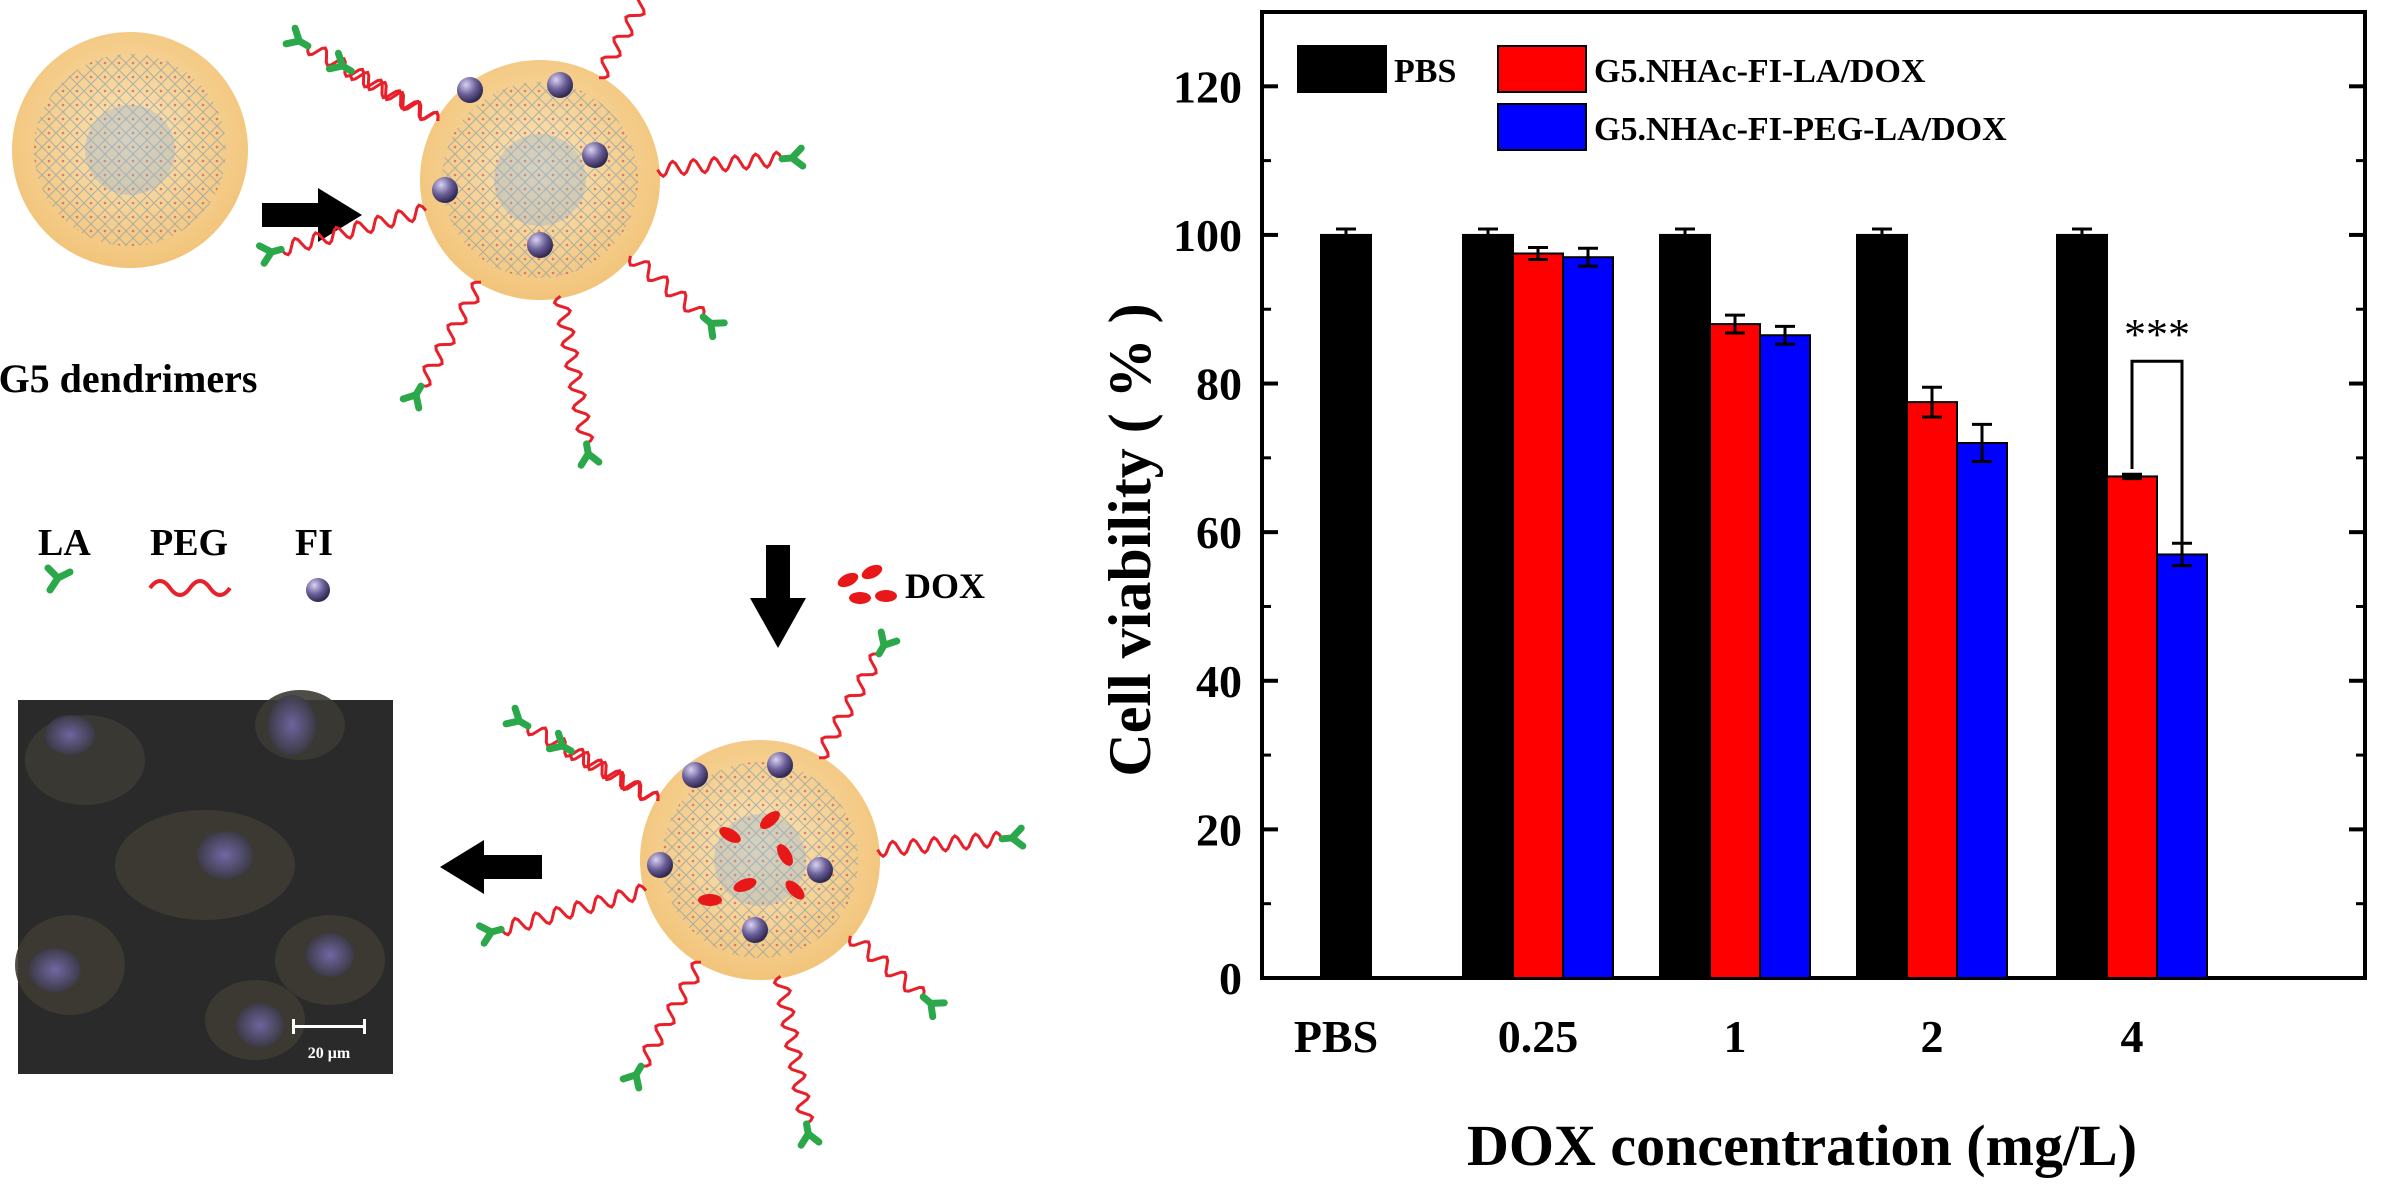  I want to click on cell-micrograph: 20 μm, so click(204, 882).